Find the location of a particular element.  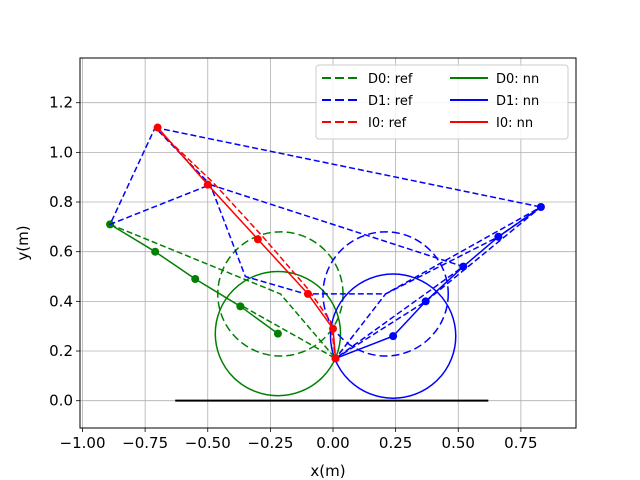

x-tick-label: 0.00 is located at coordinates (332, 443).